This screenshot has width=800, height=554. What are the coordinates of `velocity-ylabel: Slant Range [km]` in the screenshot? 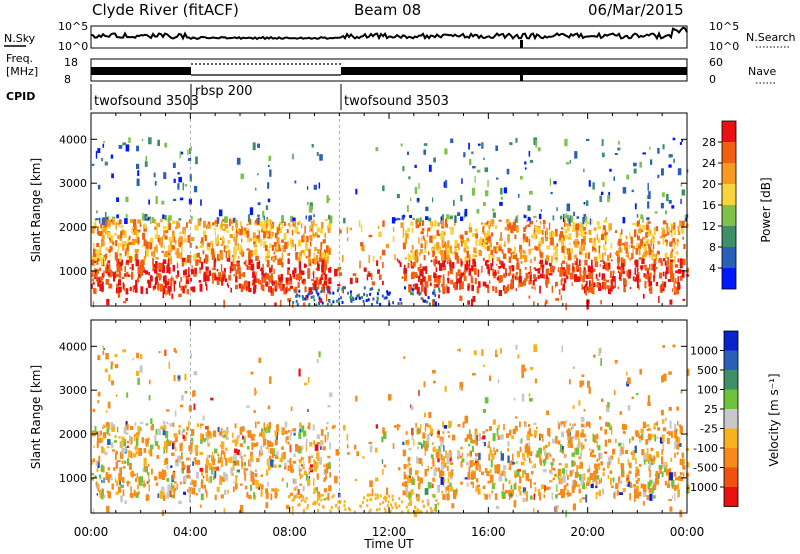 It's located at (36, 417).